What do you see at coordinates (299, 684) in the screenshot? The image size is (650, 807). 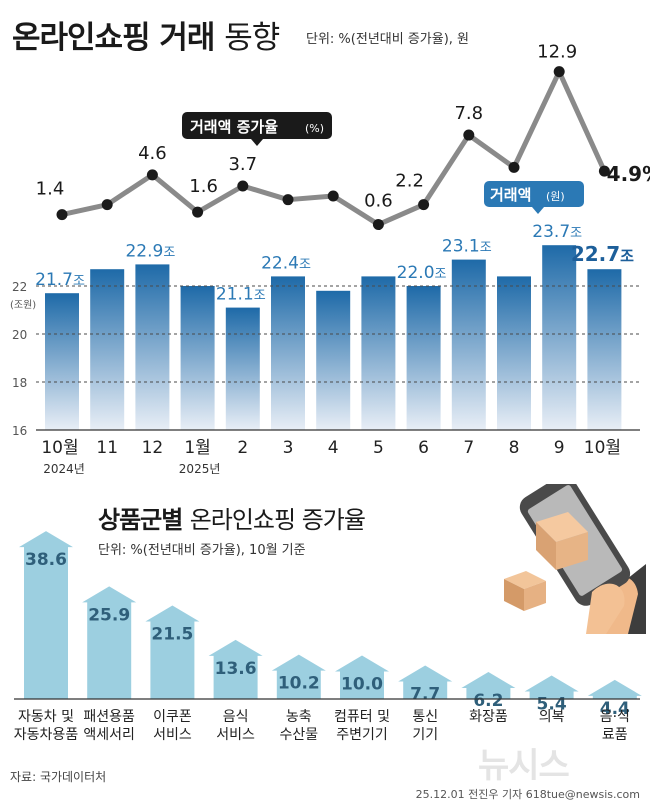 I see `category-value-4: 10.2` at bounding box center [299, 684].